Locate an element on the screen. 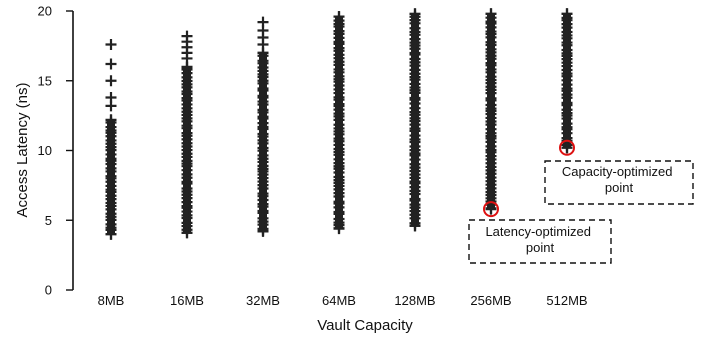 The height and width of the screenshot is (339, 710). latency-optimized-callout: Latency-optimized point is located at coordinates (540, 241).